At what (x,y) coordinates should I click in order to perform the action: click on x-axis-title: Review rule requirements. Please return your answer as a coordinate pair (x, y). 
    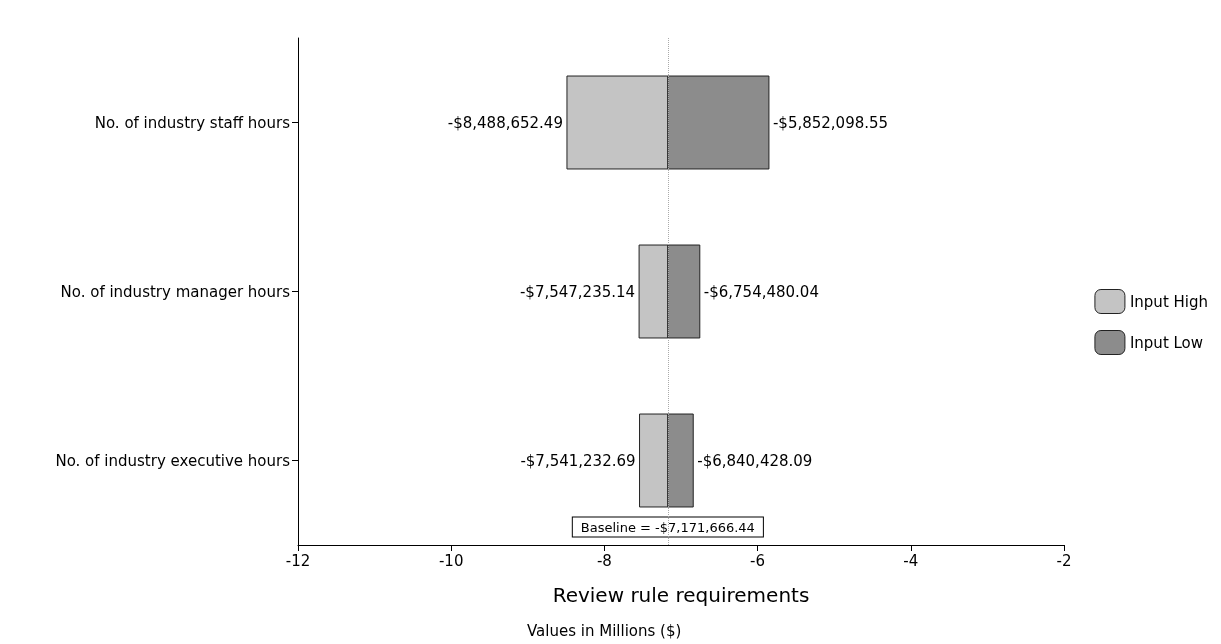
    Looking at the image, I should click on (681, 595).